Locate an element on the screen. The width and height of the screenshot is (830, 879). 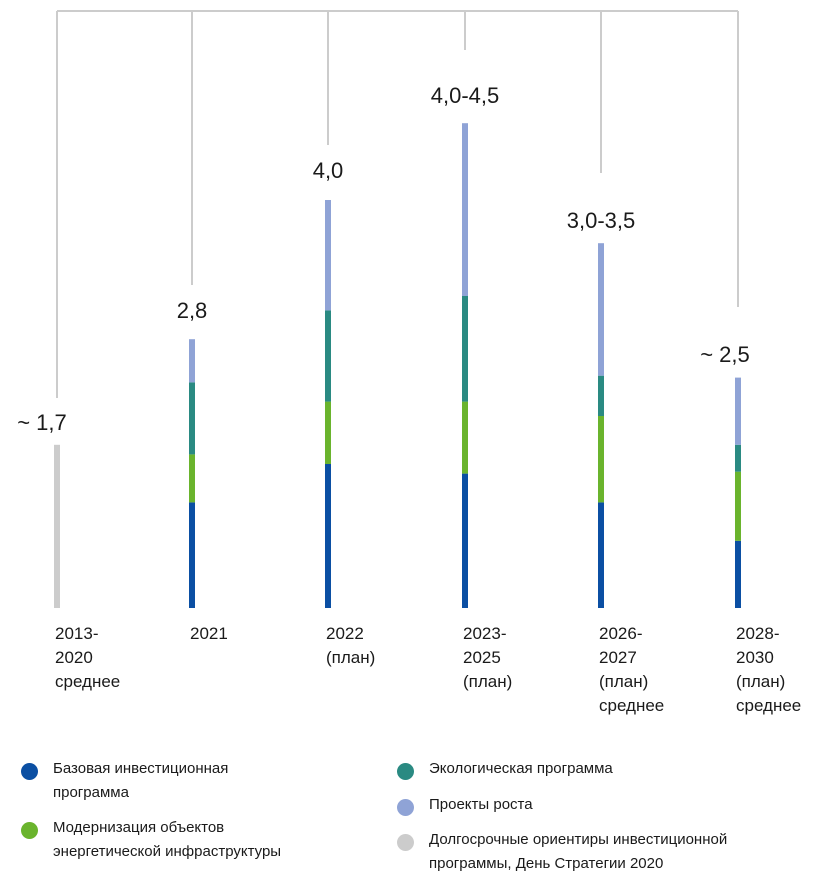
value-label: 2,8 is located at coordinates (192, 310).